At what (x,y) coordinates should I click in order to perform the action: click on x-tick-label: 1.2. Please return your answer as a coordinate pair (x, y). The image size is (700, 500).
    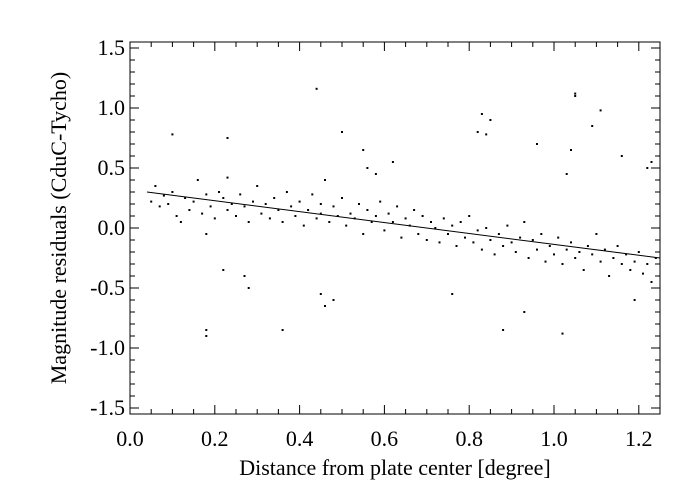
    Looking at the image, I should click on (639, 438).